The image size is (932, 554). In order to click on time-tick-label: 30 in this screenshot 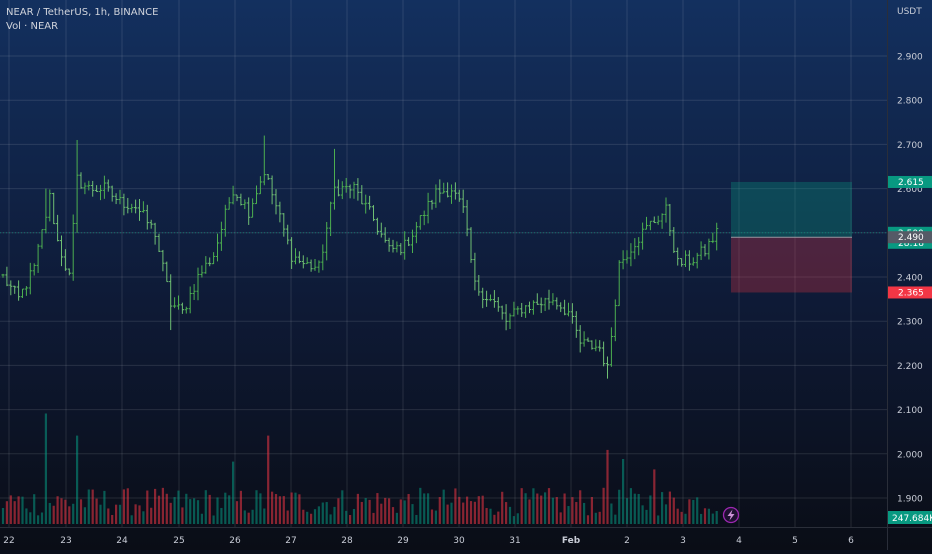, I will do `click(459, 541)`.